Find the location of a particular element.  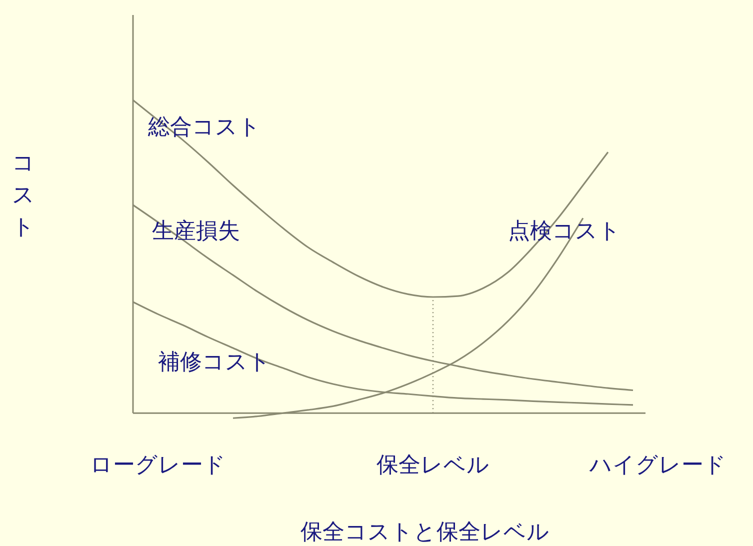

x-axis-title: 保全コストと保全レベル is located at coordinates (425, 532).